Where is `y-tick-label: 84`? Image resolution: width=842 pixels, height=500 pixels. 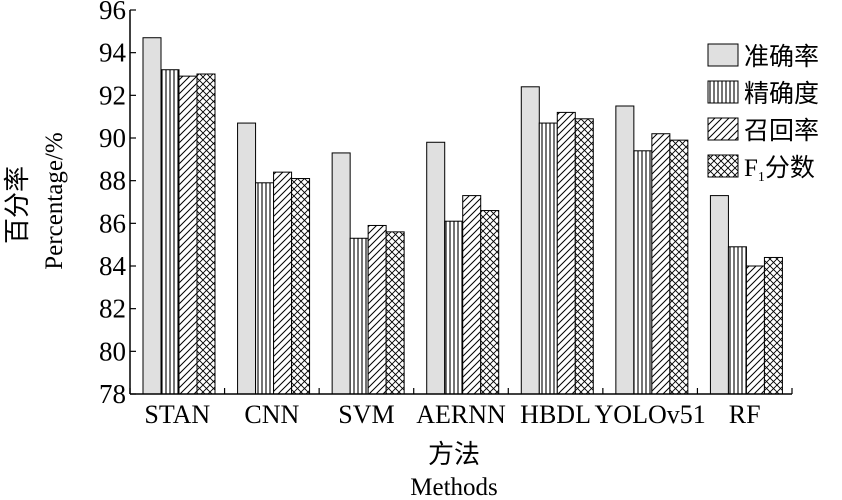
y-tick-label: 84 is located at coordinates (113, 266).